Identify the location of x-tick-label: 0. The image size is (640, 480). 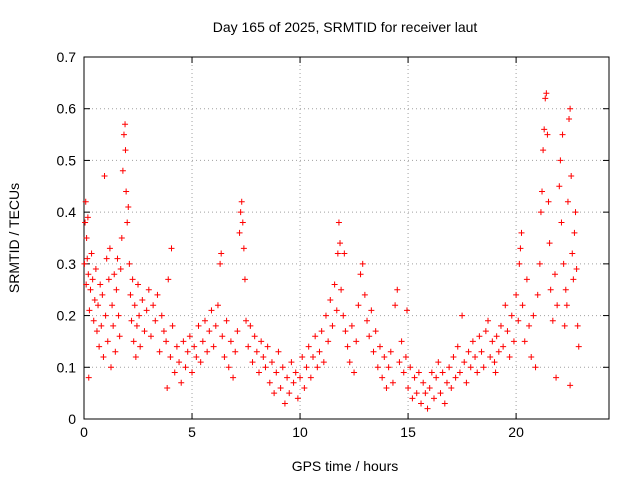
(84, 432).